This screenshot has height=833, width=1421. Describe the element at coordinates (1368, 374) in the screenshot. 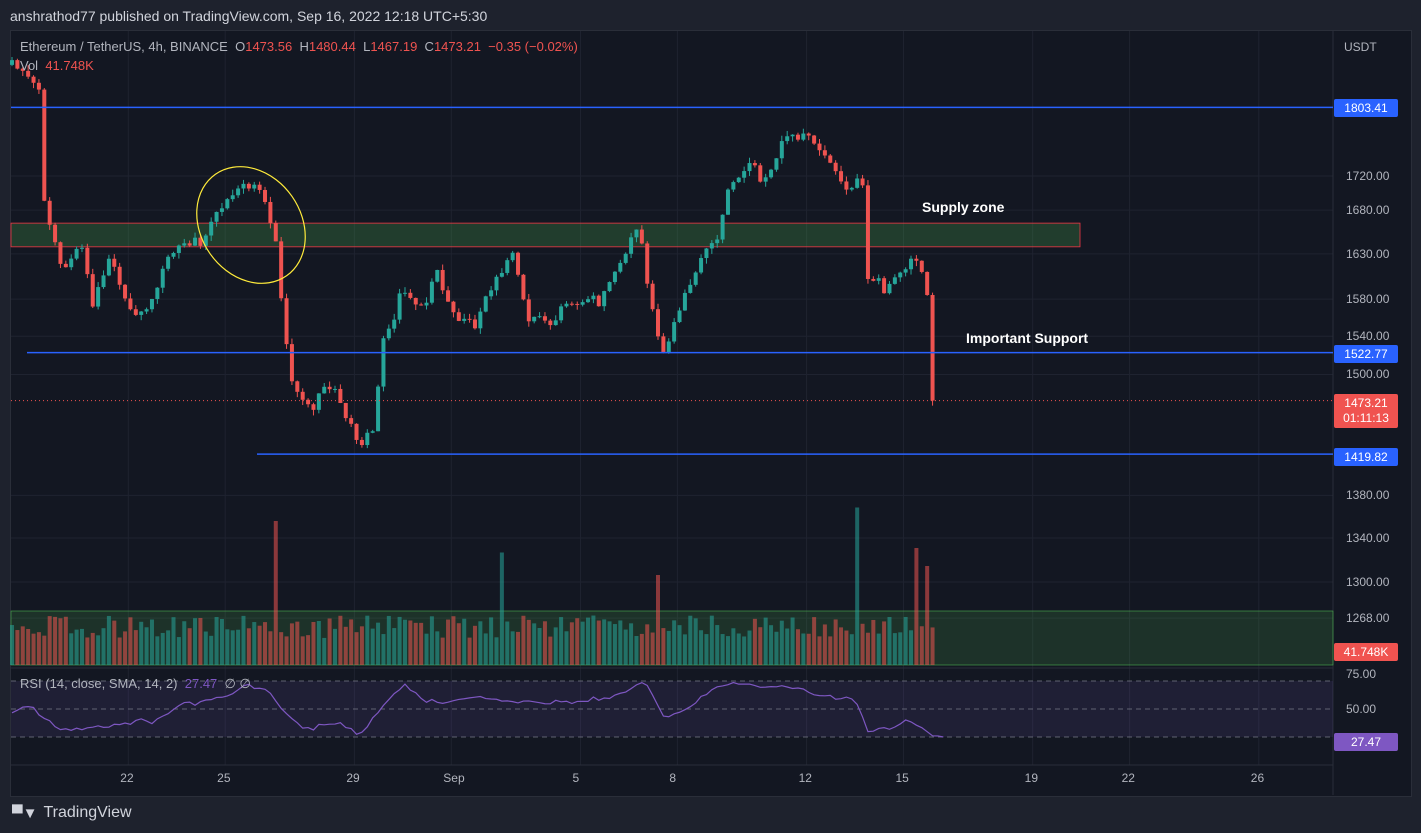

I see `price-tick: 1500.00` at that location.